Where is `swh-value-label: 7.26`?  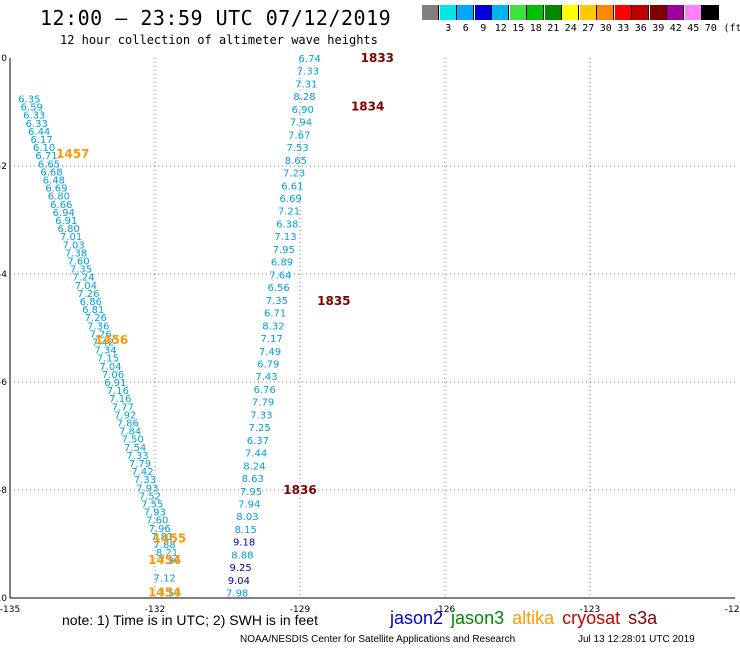 swh-value-label: 7.26 is located at coordinates (96, 318).